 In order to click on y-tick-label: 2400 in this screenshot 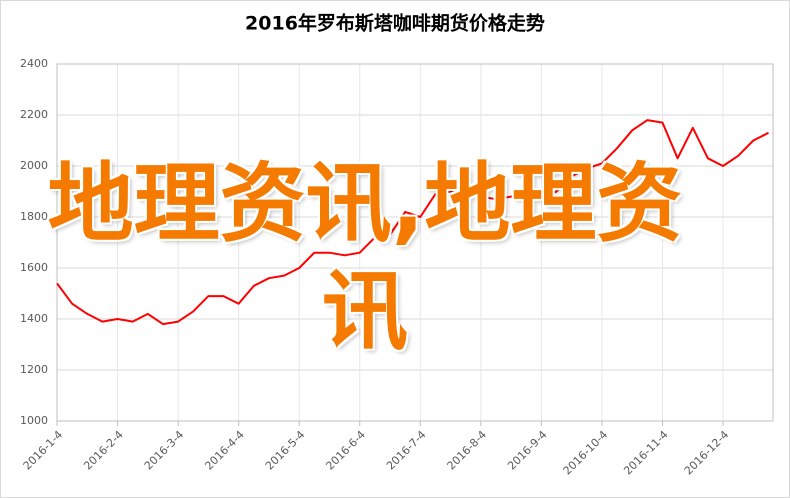, I will do `click(34, 63)`.